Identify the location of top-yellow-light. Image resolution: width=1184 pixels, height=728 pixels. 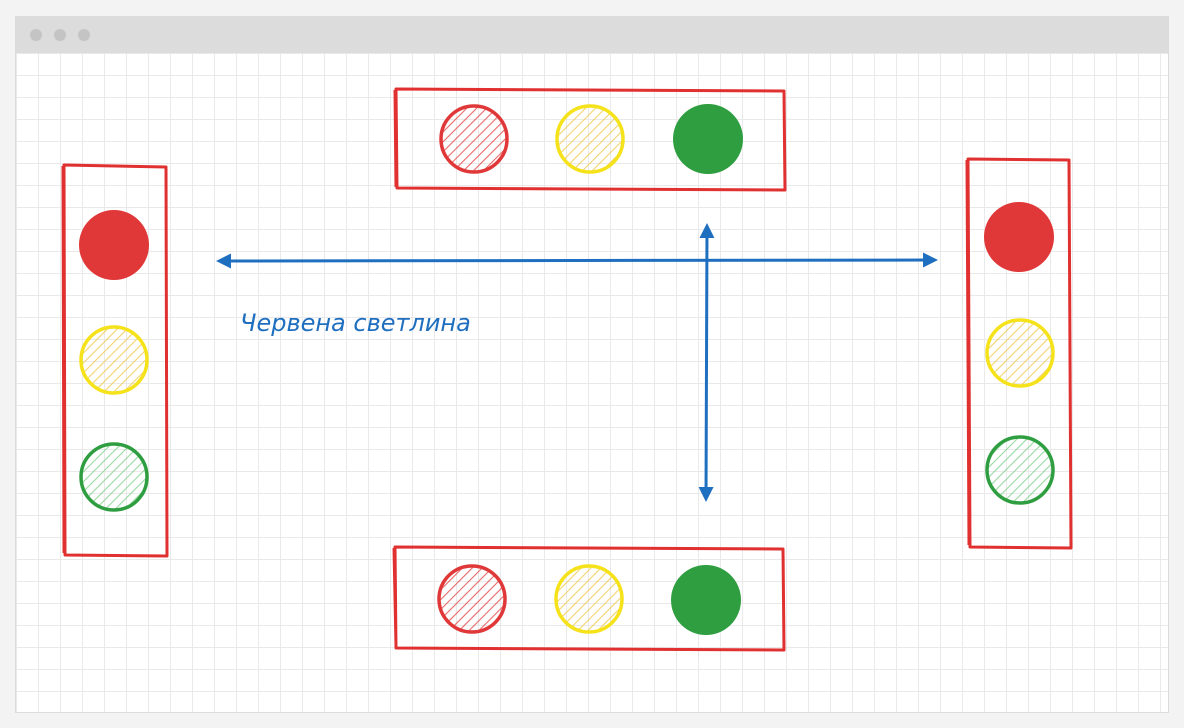
(590, 139).